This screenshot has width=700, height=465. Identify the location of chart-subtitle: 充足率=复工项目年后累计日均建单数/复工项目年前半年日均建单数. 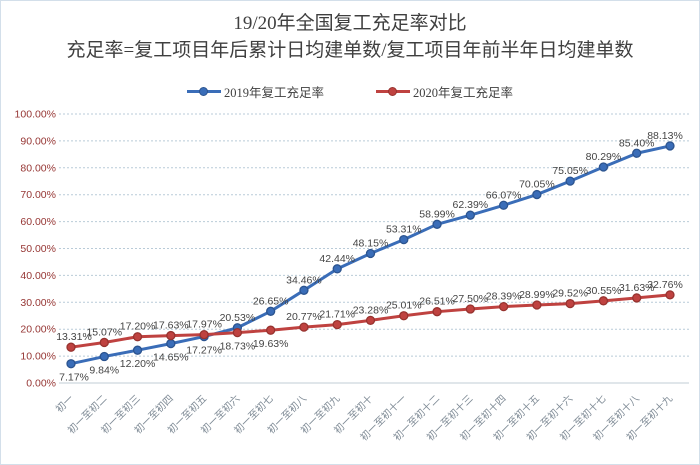
(350, 50).